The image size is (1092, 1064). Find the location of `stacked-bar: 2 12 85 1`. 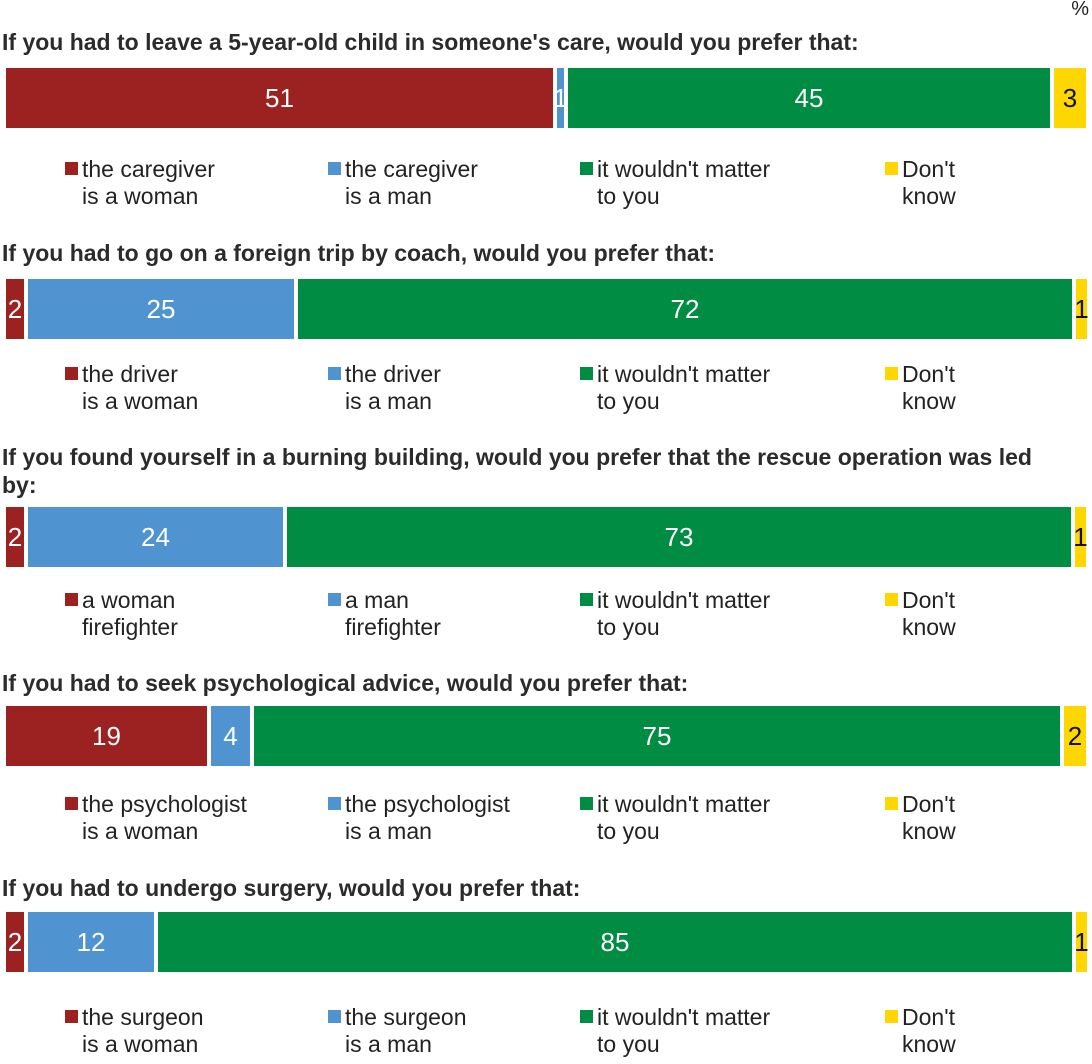

stacked-bar: 2 12 85 1 is located at coordinates (547, 942).